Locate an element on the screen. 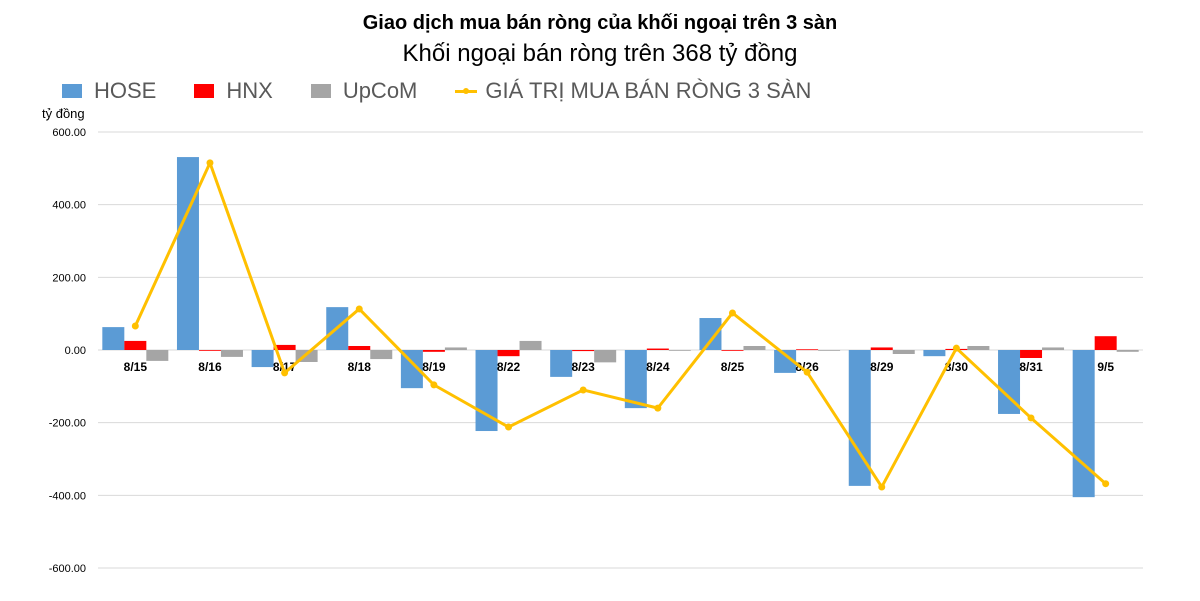 The height and width of the screenshot is (601, 1200). x-tick-label: 8/16 is located at coordinates (210, 367).